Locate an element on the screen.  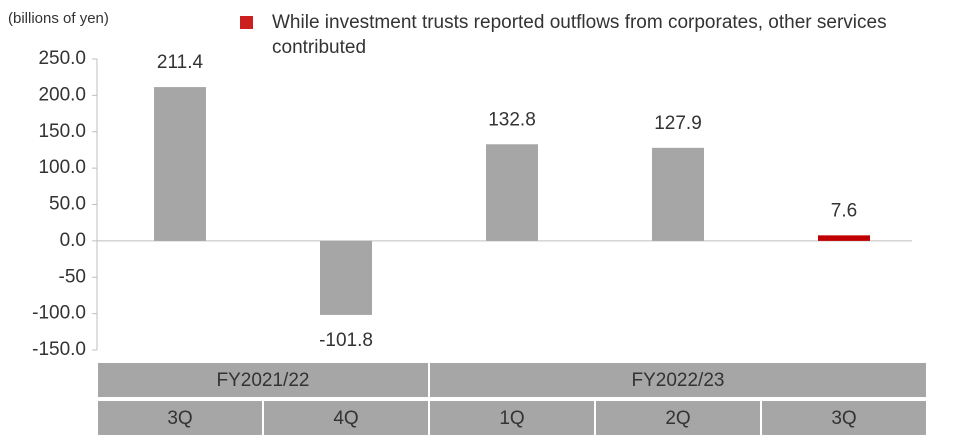
axis-label: (billions of yen) is located at coordinates (58, 18).